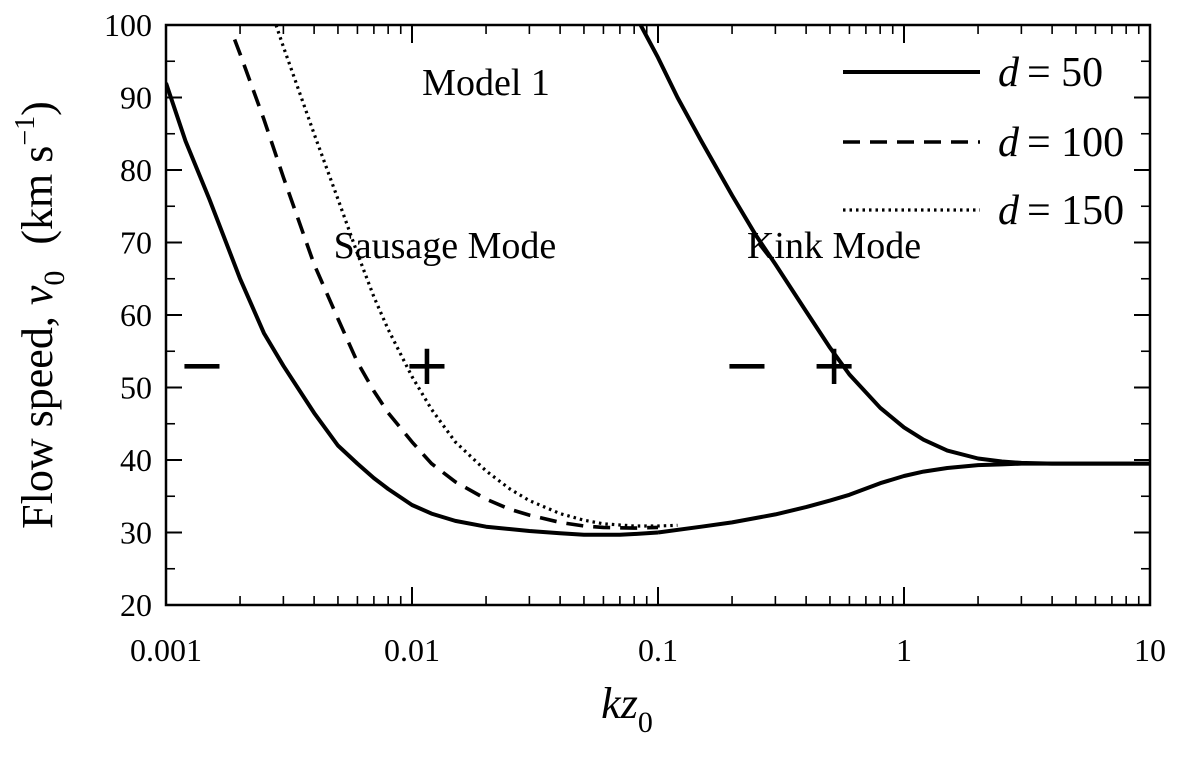 This screenshot has width=1200, height=760. I want to click on x-axis-label-main: kz, so click(619, 703).